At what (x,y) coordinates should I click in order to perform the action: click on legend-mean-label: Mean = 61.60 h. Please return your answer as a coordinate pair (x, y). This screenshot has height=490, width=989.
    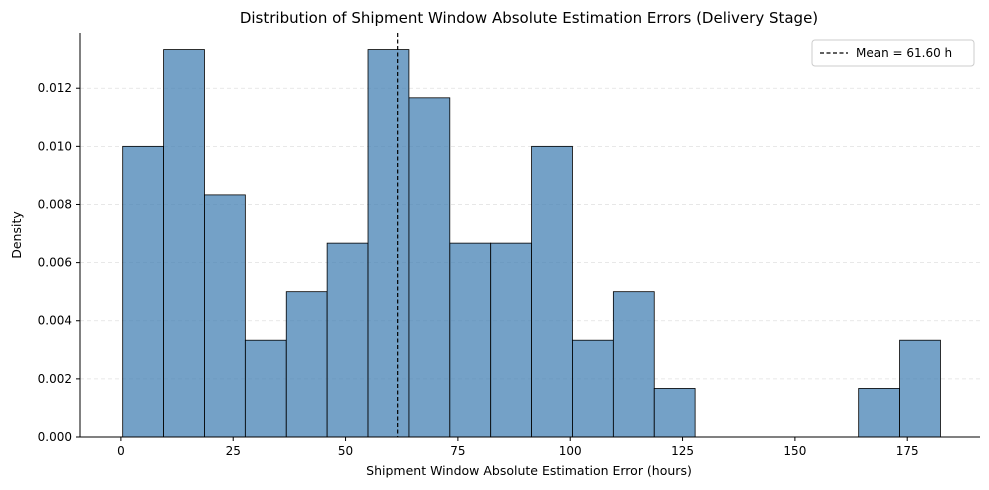
    Looking at the image, I should click on (904, 53).